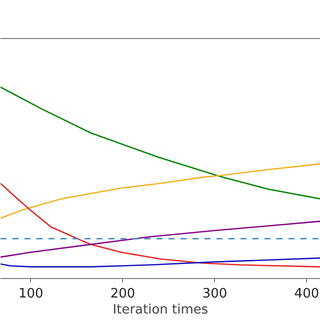 This screenshot has height=320, width=320. I want to click on x-axis-title: Iteration times, so click(160, 310).